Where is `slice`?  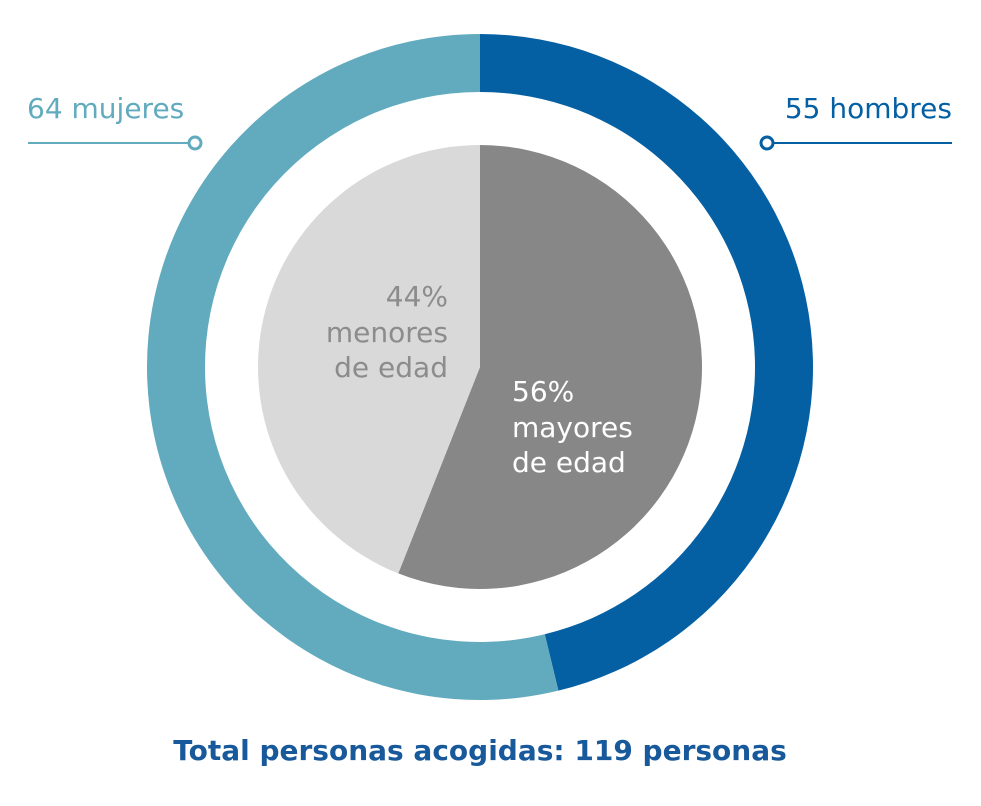 slice is located at coordinates (368, 359).